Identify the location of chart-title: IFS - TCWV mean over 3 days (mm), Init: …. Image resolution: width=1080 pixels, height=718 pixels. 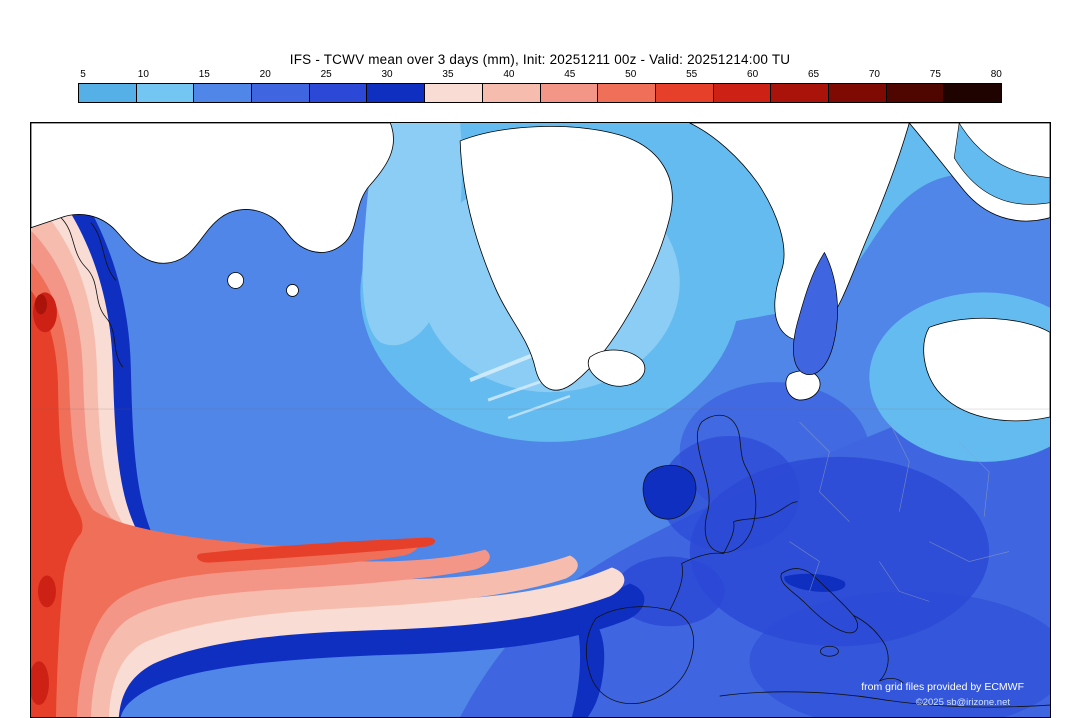
(540, 59).